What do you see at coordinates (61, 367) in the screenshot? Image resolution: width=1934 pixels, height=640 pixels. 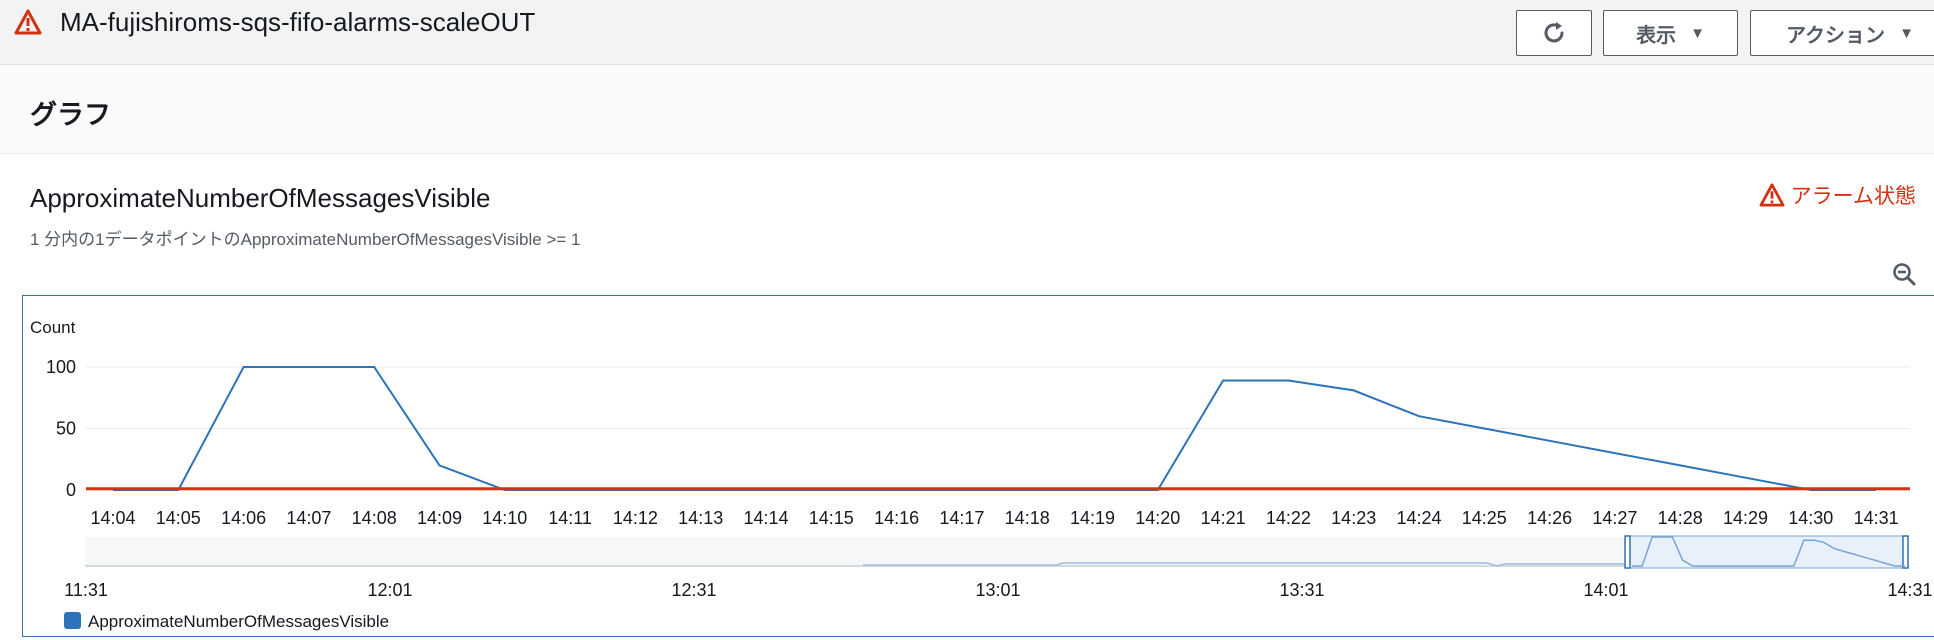 I see `y-tick-label: 100` at bounding box center [61, 367].